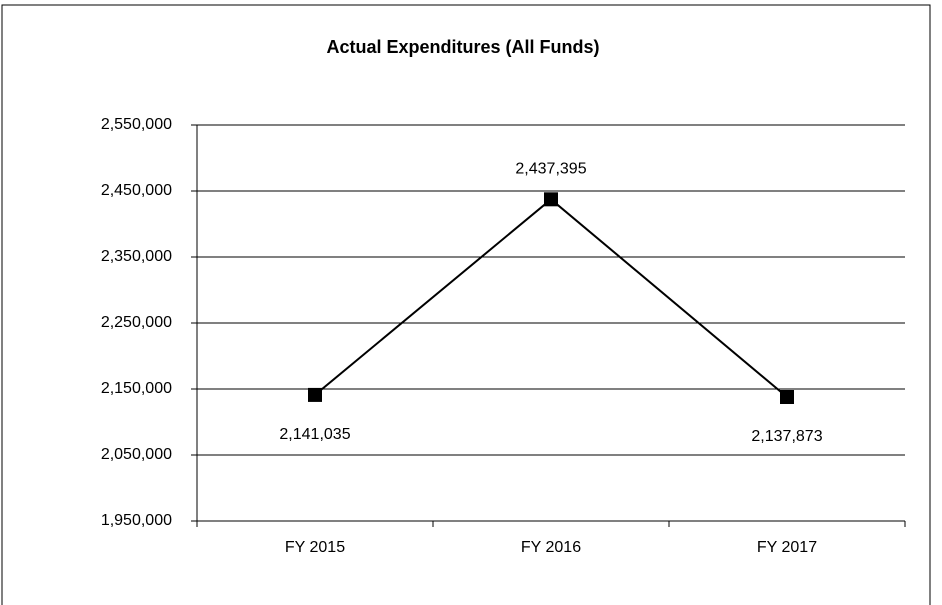  I want to click on y-tick-label: 2,350,000, so click(136, 256).